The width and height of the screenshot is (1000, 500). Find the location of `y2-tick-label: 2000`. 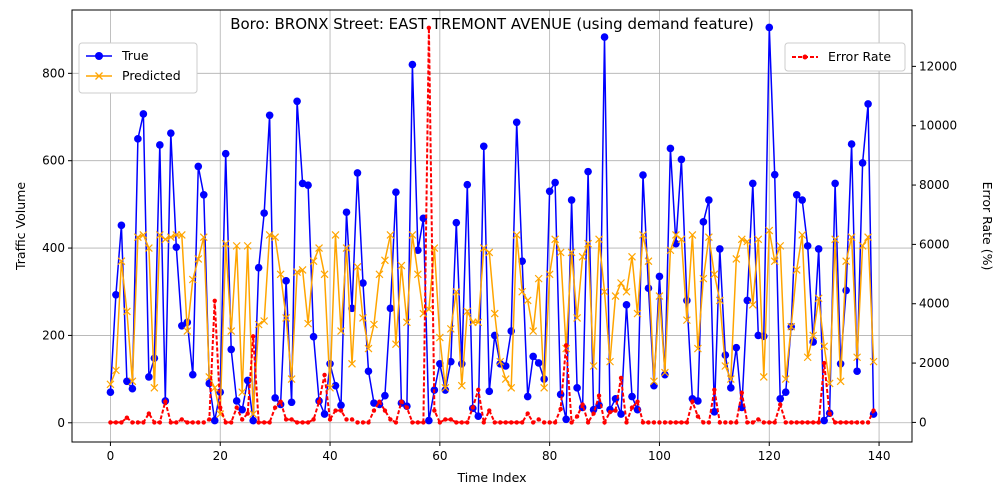

y2-tick-label: 2000 is located at coordinates (934, 363).